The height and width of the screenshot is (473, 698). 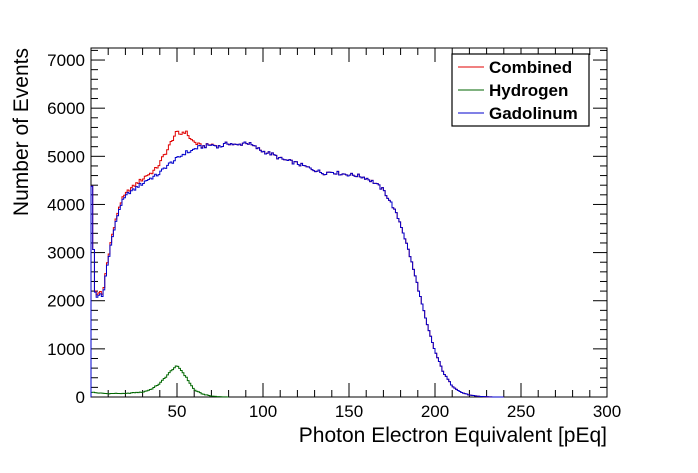 I want to click on x-tick-label: 100, so click(x=263, y=411).